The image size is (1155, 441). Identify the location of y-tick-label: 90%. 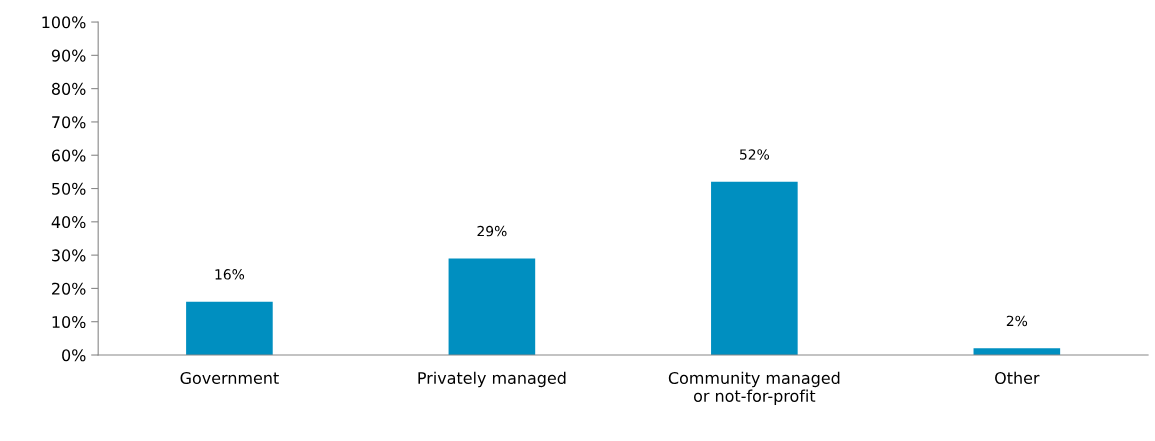
(68, 55).